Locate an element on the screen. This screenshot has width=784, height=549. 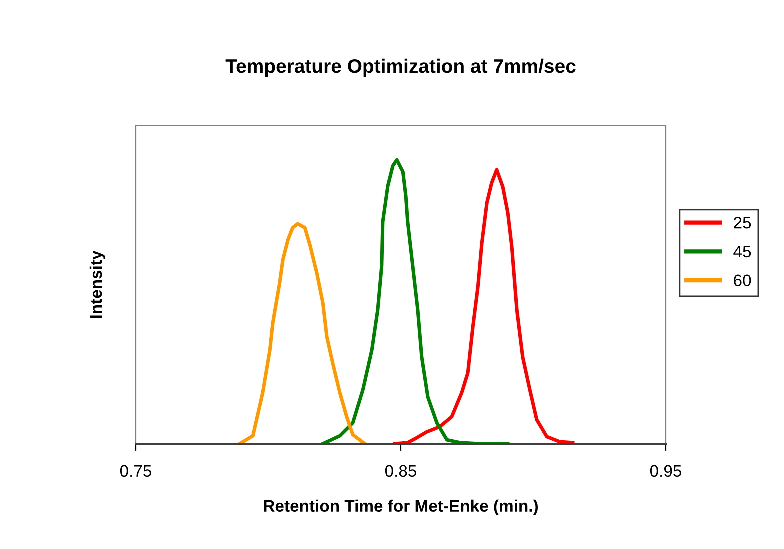
x-axis-title: Retention Time for Met-Enke (min.) is located at coordinates (401, 508).